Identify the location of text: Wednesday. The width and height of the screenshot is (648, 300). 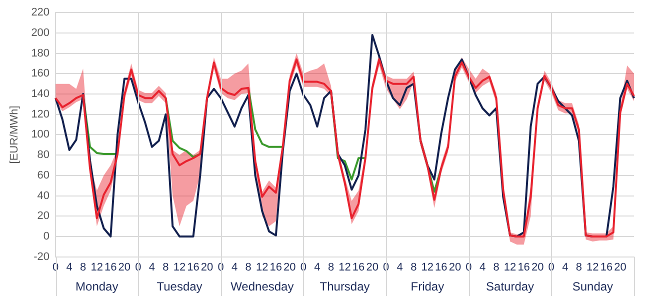
(262, 286).